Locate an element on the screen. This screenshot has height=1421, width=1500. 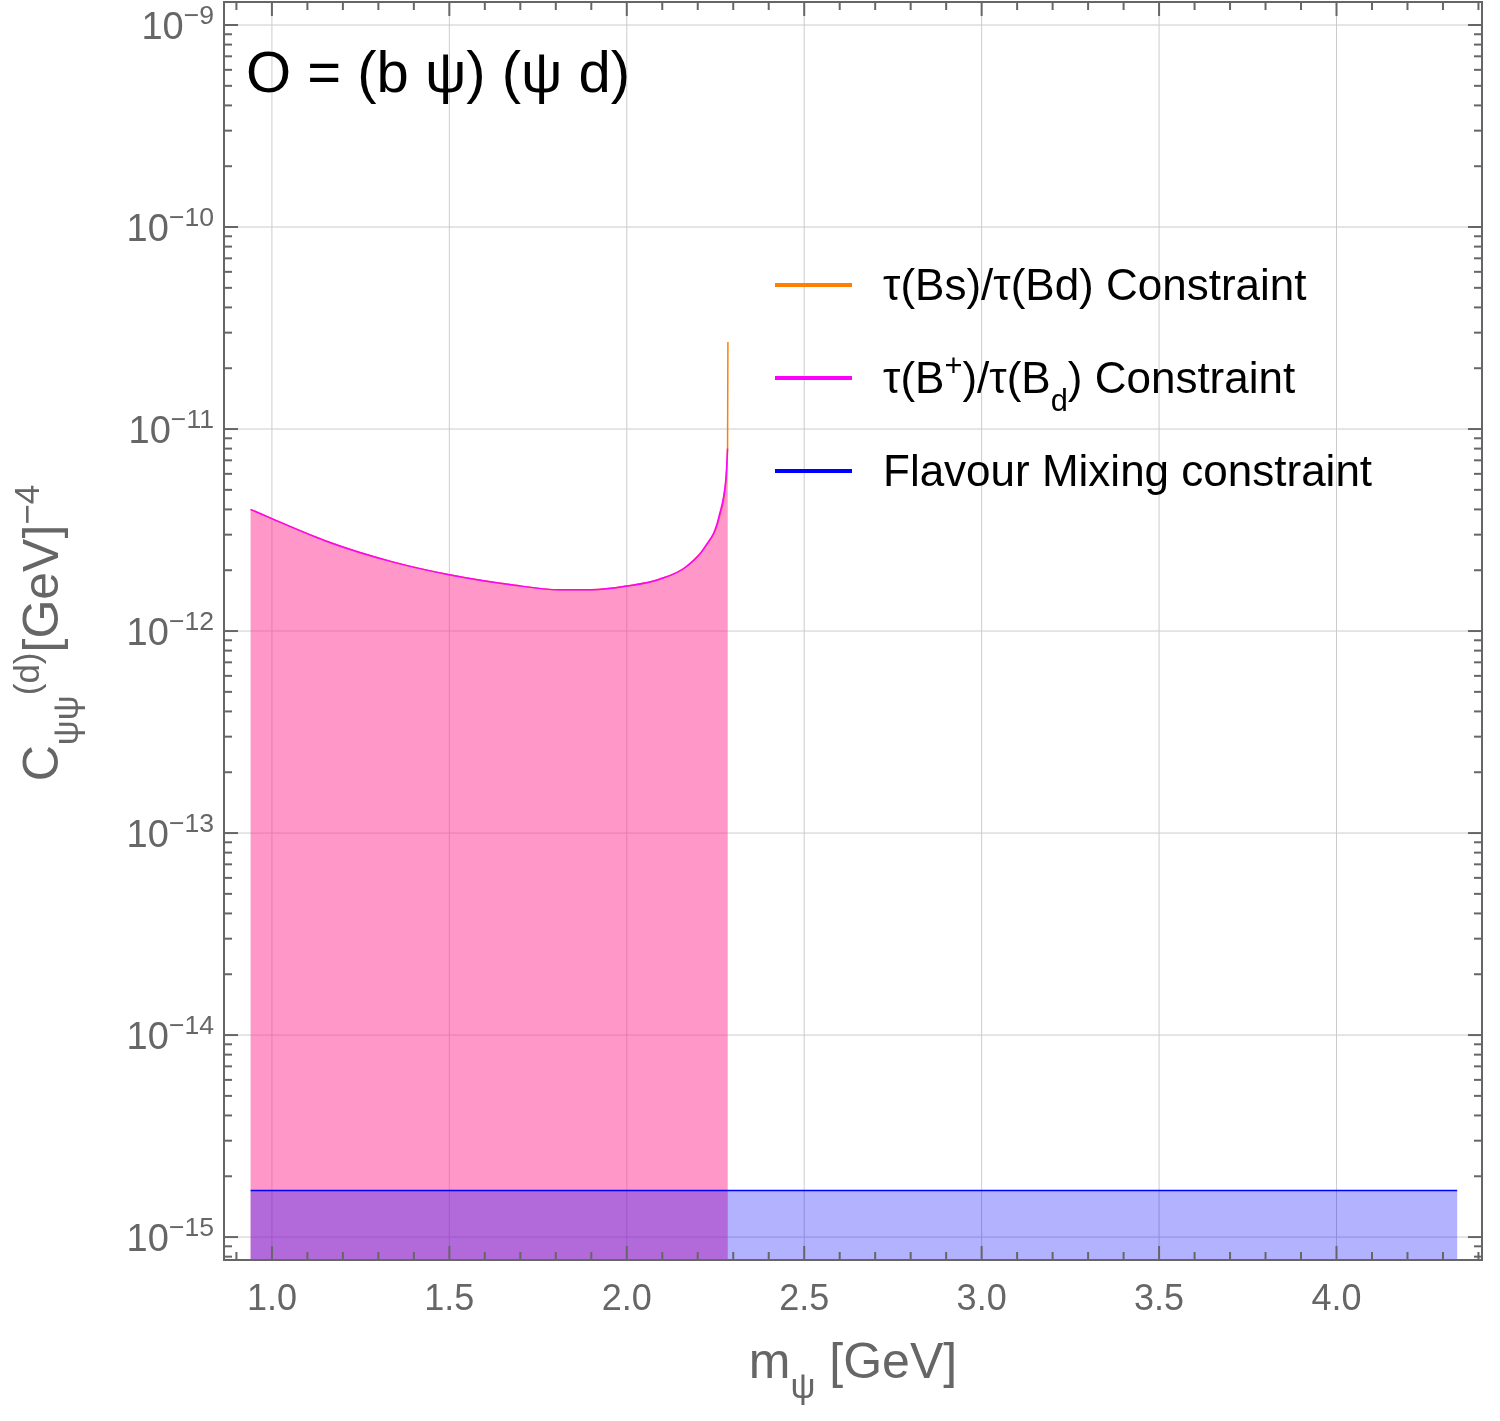
y-tick-label: 10$^{−15}$ is located at coordinates (170, 1236).